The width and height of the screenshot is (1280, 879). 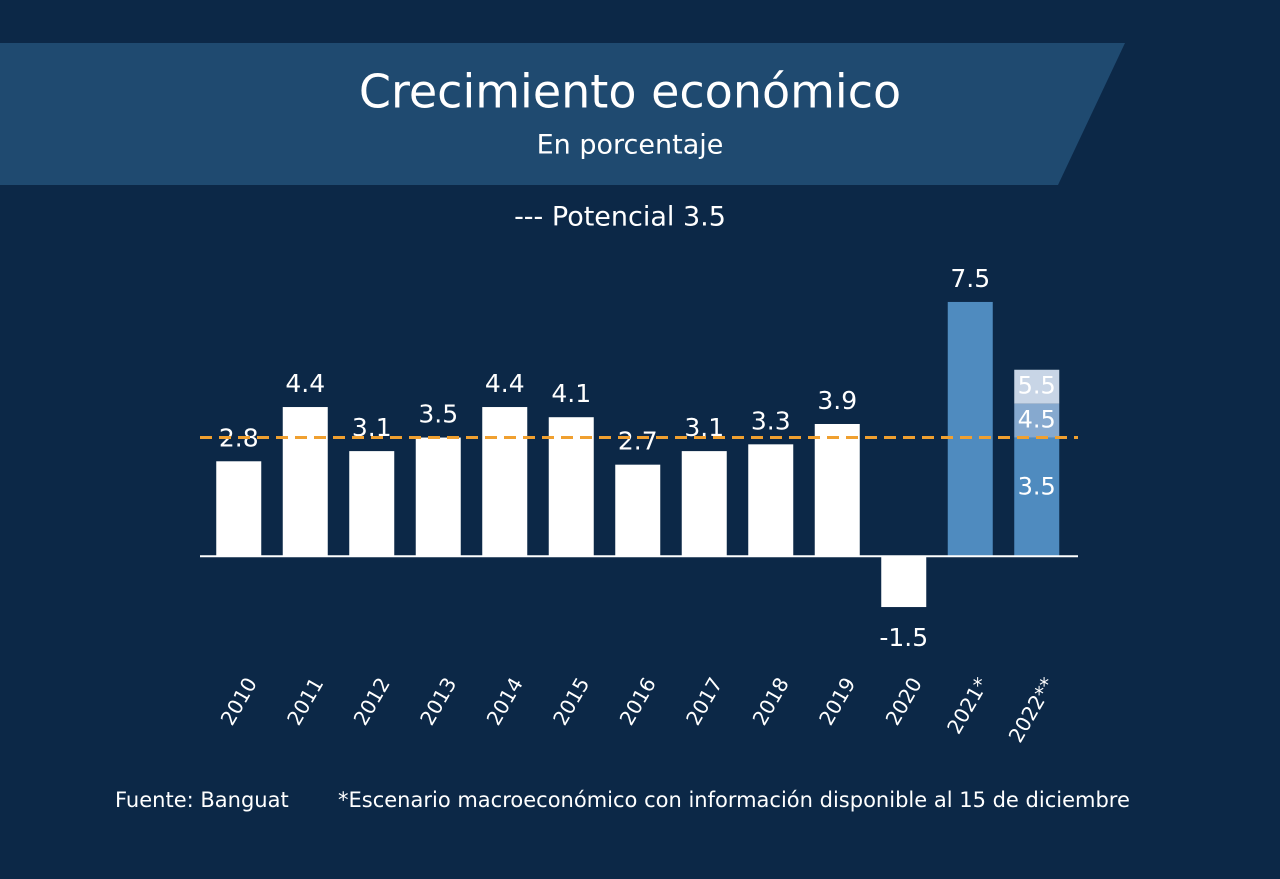 What do you see at coordinates (202, 800) in the screenshot?
I see `source: Fuente: Banguat` at bounding box center [202, 800].